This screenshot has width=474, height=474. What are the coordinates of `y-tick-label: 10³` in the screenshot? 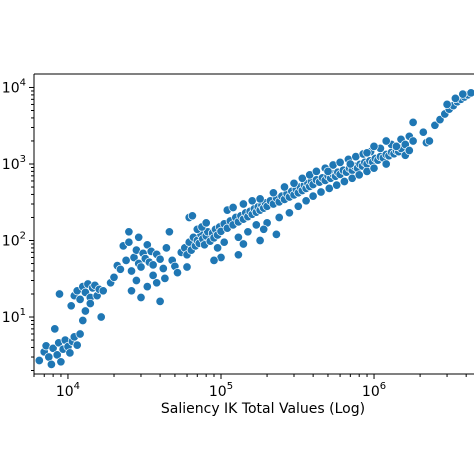 It's located at (14, 163).